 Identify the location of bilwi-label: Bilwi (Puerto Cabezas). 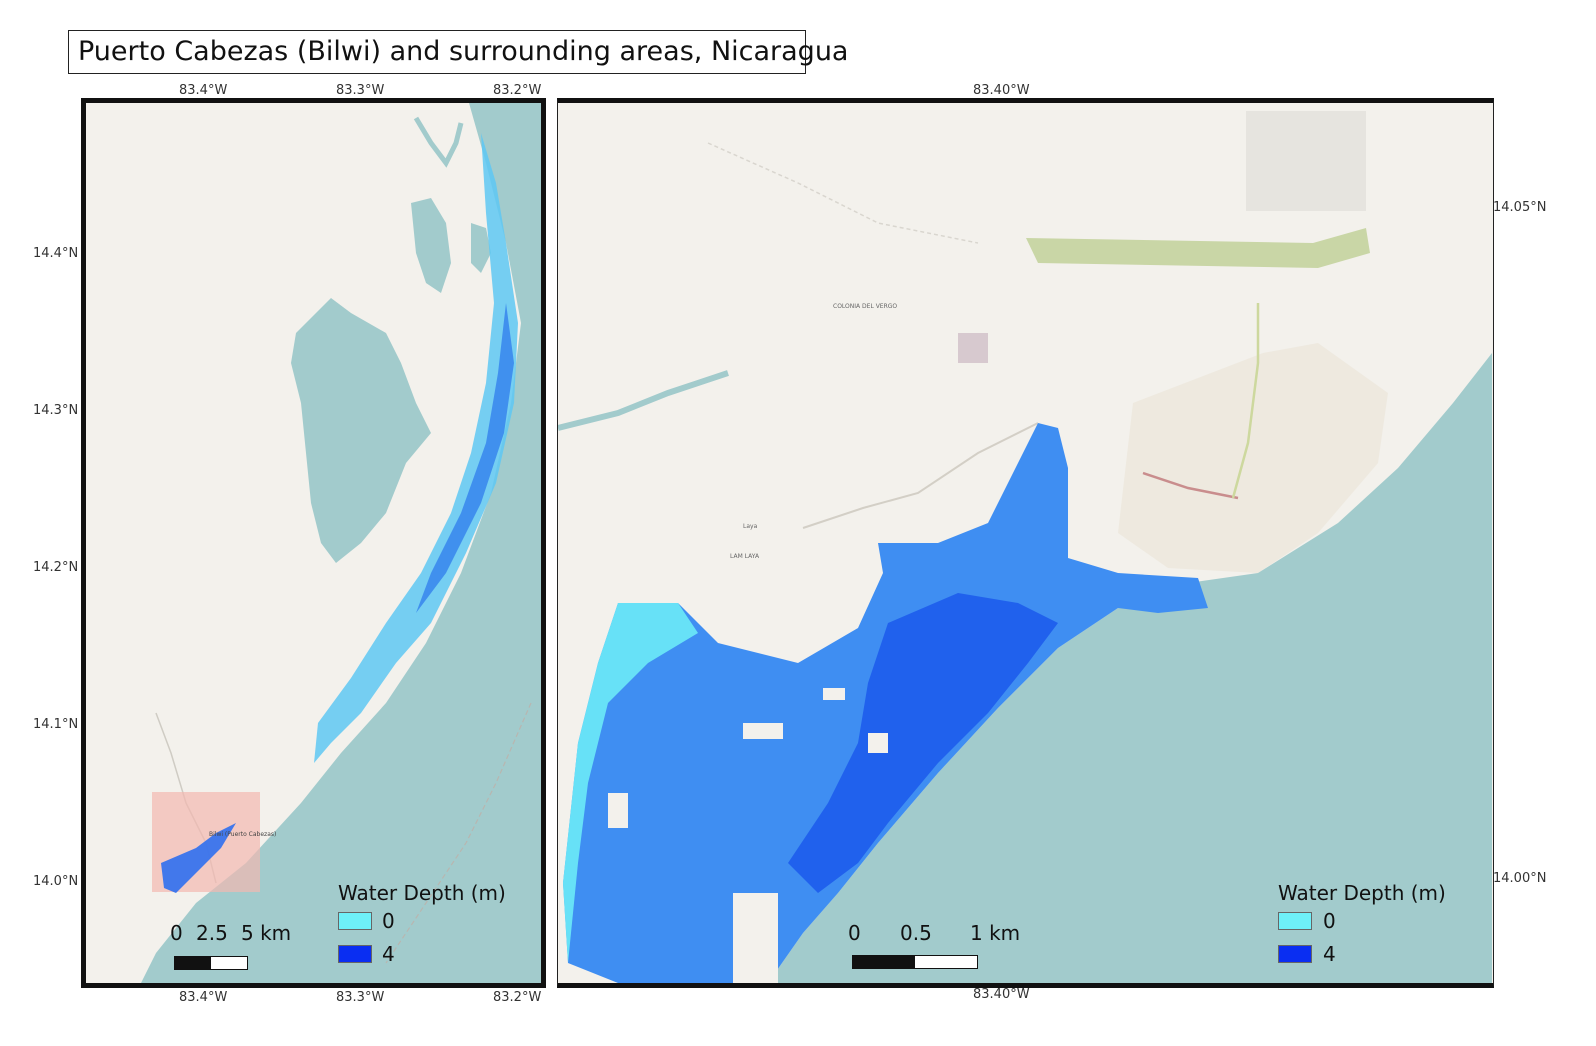
(242, 834).